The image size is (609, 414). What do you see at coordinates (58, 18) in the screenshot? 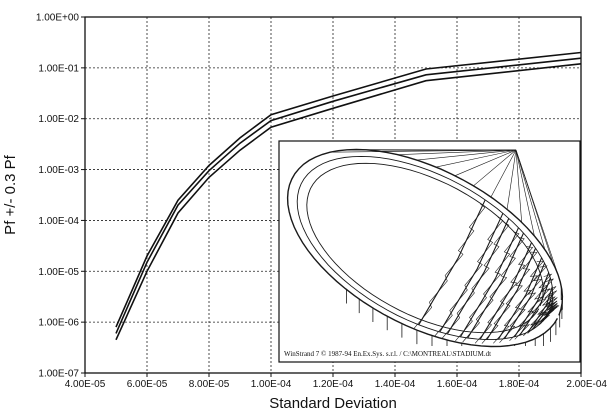
I see `y-tick-label: 1.00E+00` at bounding box center [58, 18].